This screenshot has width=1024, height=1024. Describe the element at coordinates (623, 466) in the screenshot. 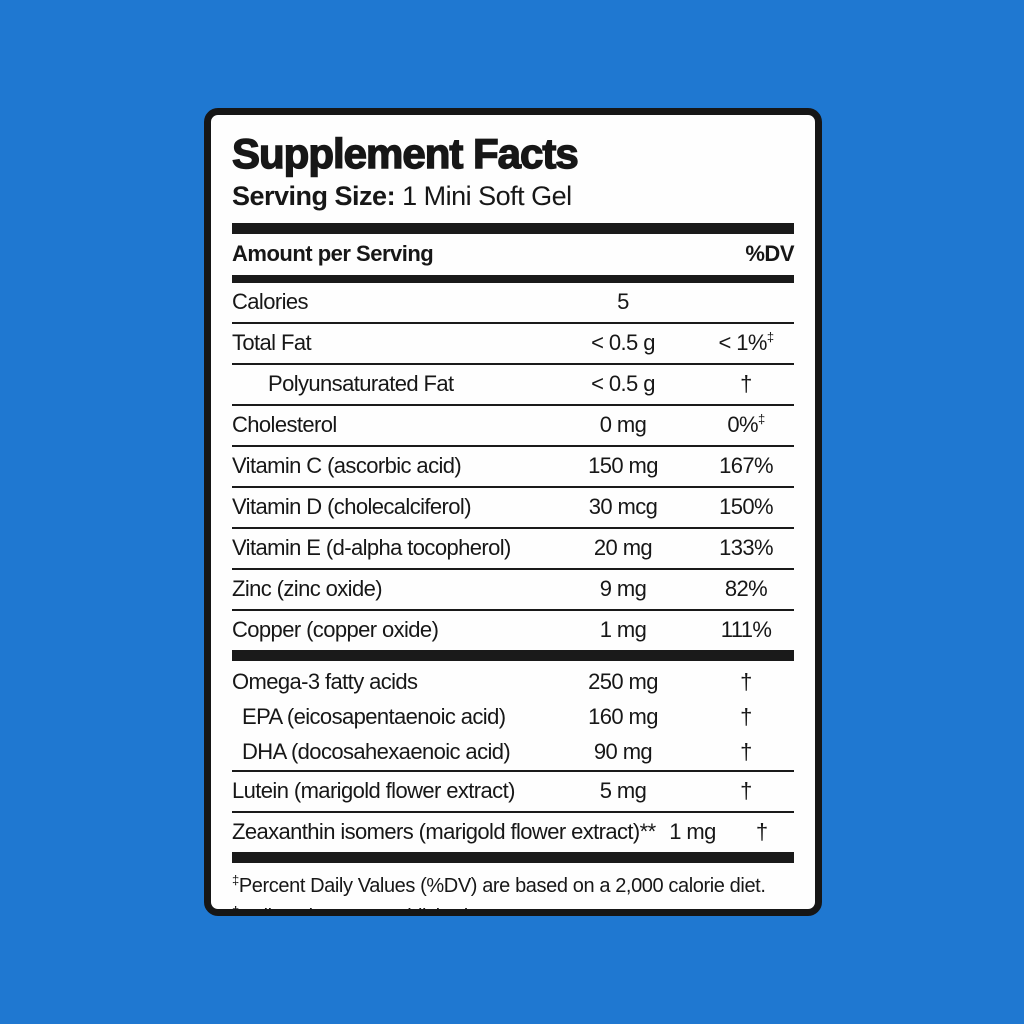

I see `nutrient-amount: 150 mg` at that location.